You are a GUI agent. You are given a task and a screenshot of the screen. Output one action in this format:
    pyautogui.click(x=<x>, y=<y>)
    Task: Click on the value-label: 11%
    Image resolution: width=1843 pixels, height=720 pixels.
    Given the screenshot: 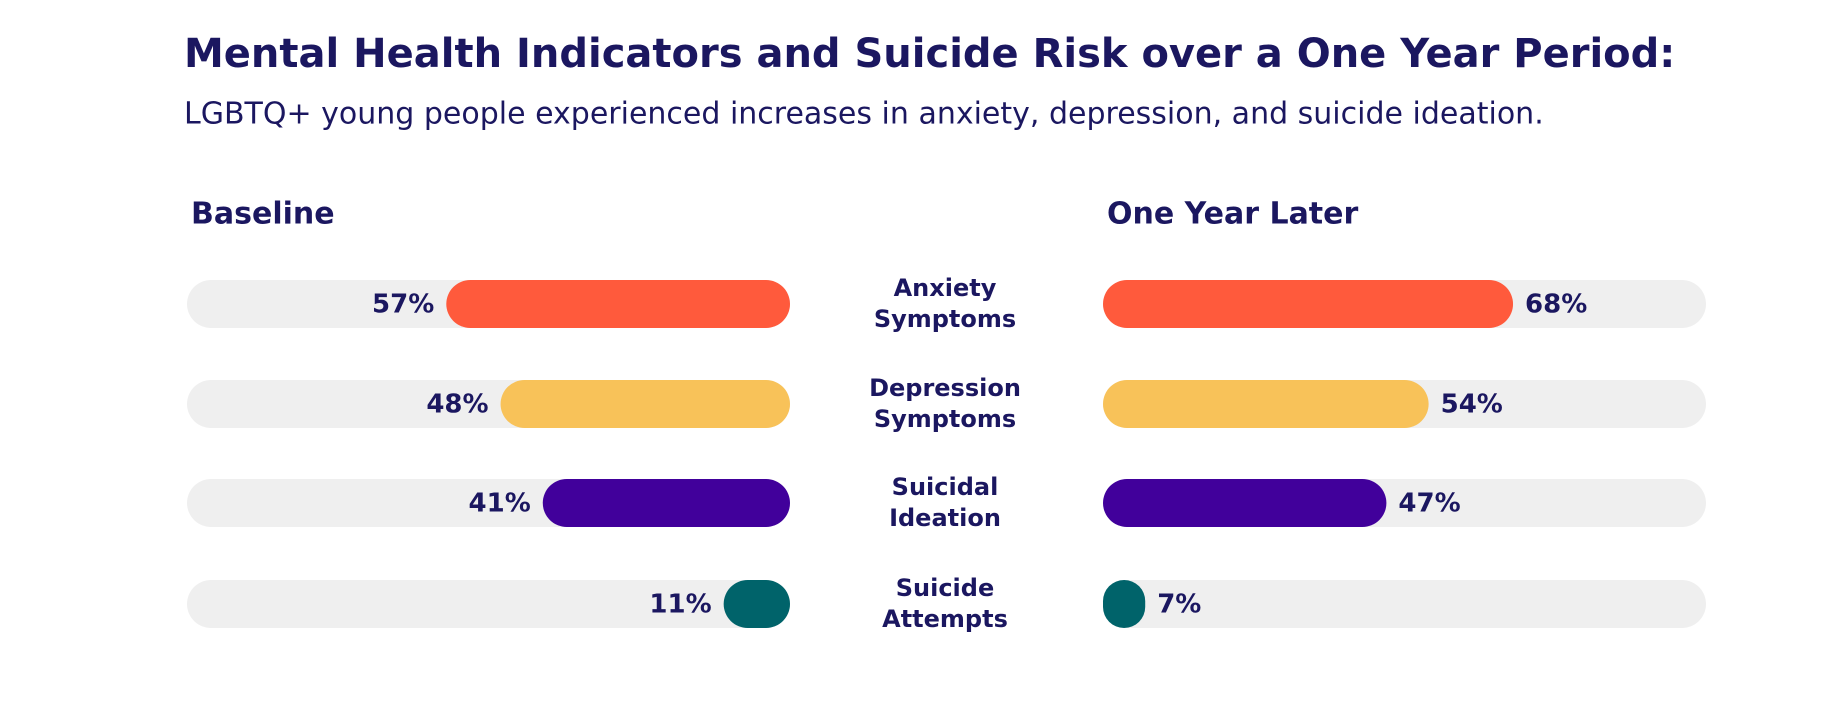 What is the action you would take?
    pyautogui.click(x=680, y=605)
    